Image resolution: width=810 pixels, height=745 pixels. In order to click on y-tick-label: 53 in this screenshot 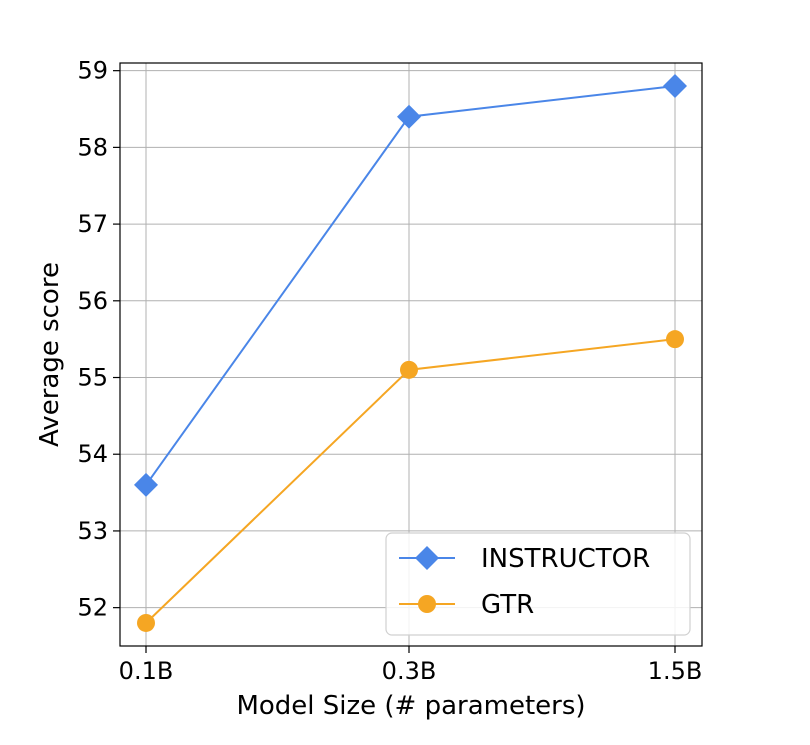, I will do `click(92, 531)`.